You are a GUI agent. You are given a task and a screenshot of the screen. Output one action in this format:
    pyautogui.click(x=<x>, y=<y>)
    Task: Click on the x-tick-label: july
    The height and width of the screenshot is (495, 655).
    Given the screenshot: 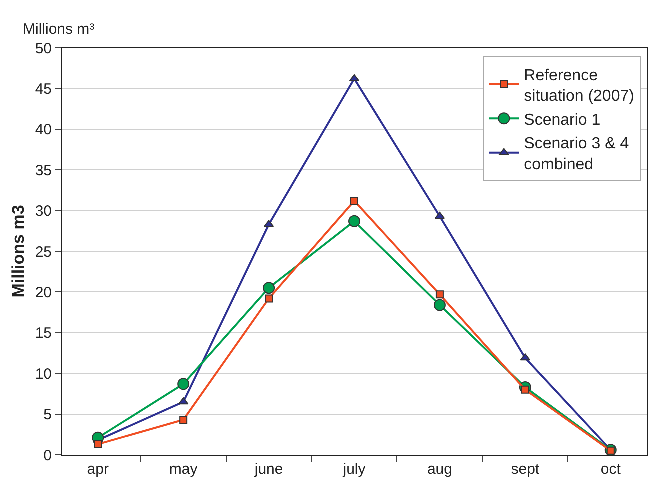 What is the action you would take?
    pyautogui.click(x=354, y=469)
    